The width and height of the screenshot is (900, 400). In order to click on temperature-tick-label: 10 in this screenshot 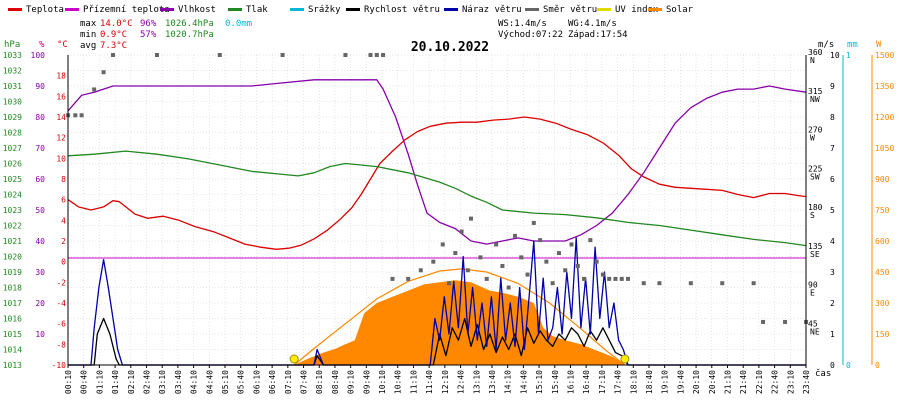, I will do `click(61, 158)`.